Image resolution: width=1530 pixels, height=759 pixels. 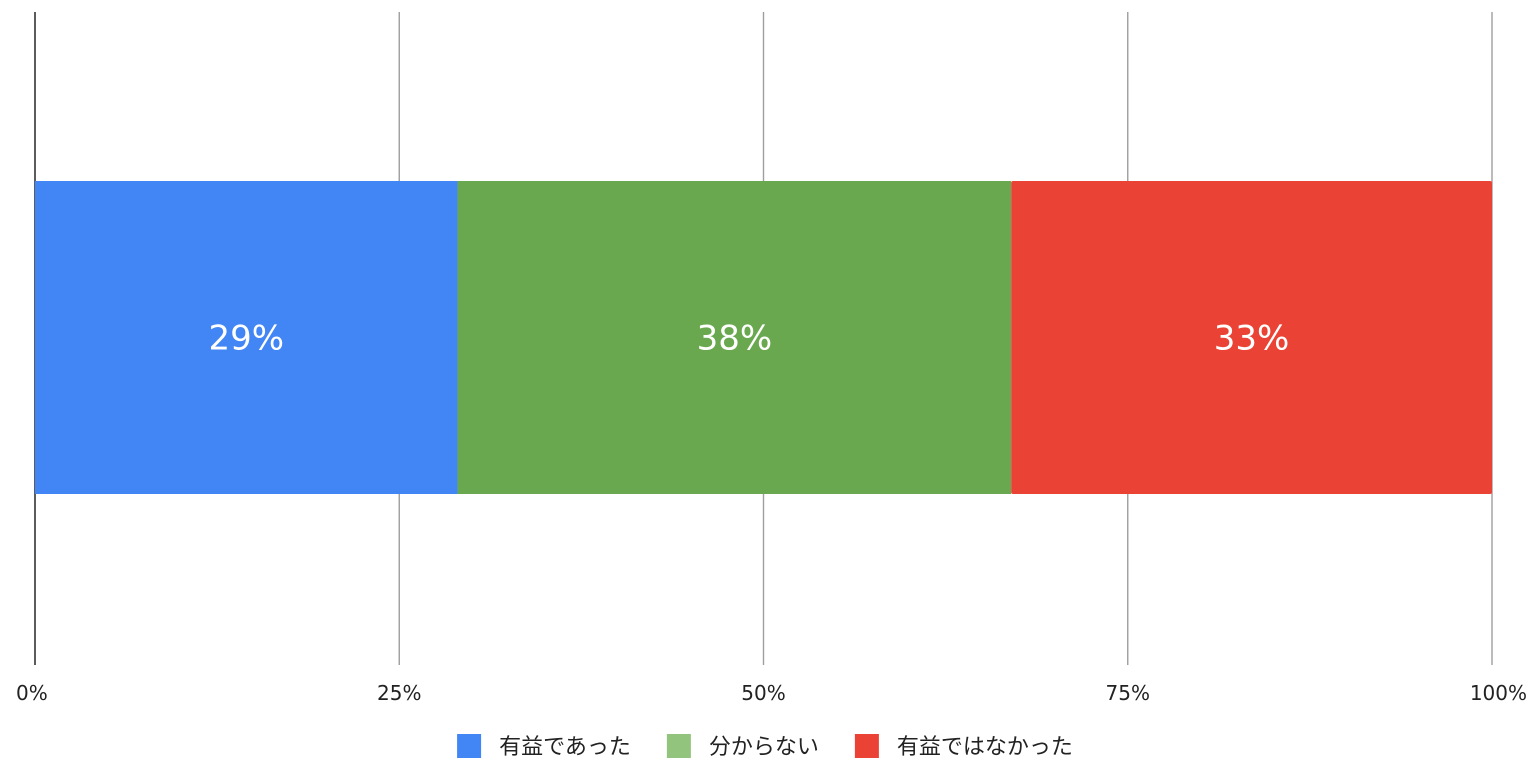 I want to click on legend-item-2: 分からない, so click(x=742, y=746).